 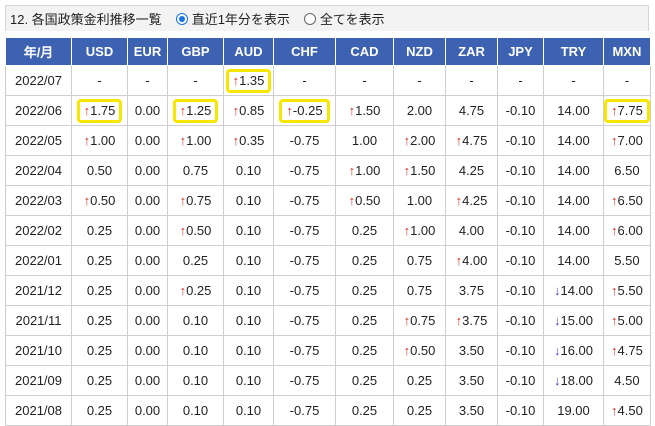 I want to click on rate-text: 18.00, so click(x=577, y=380).